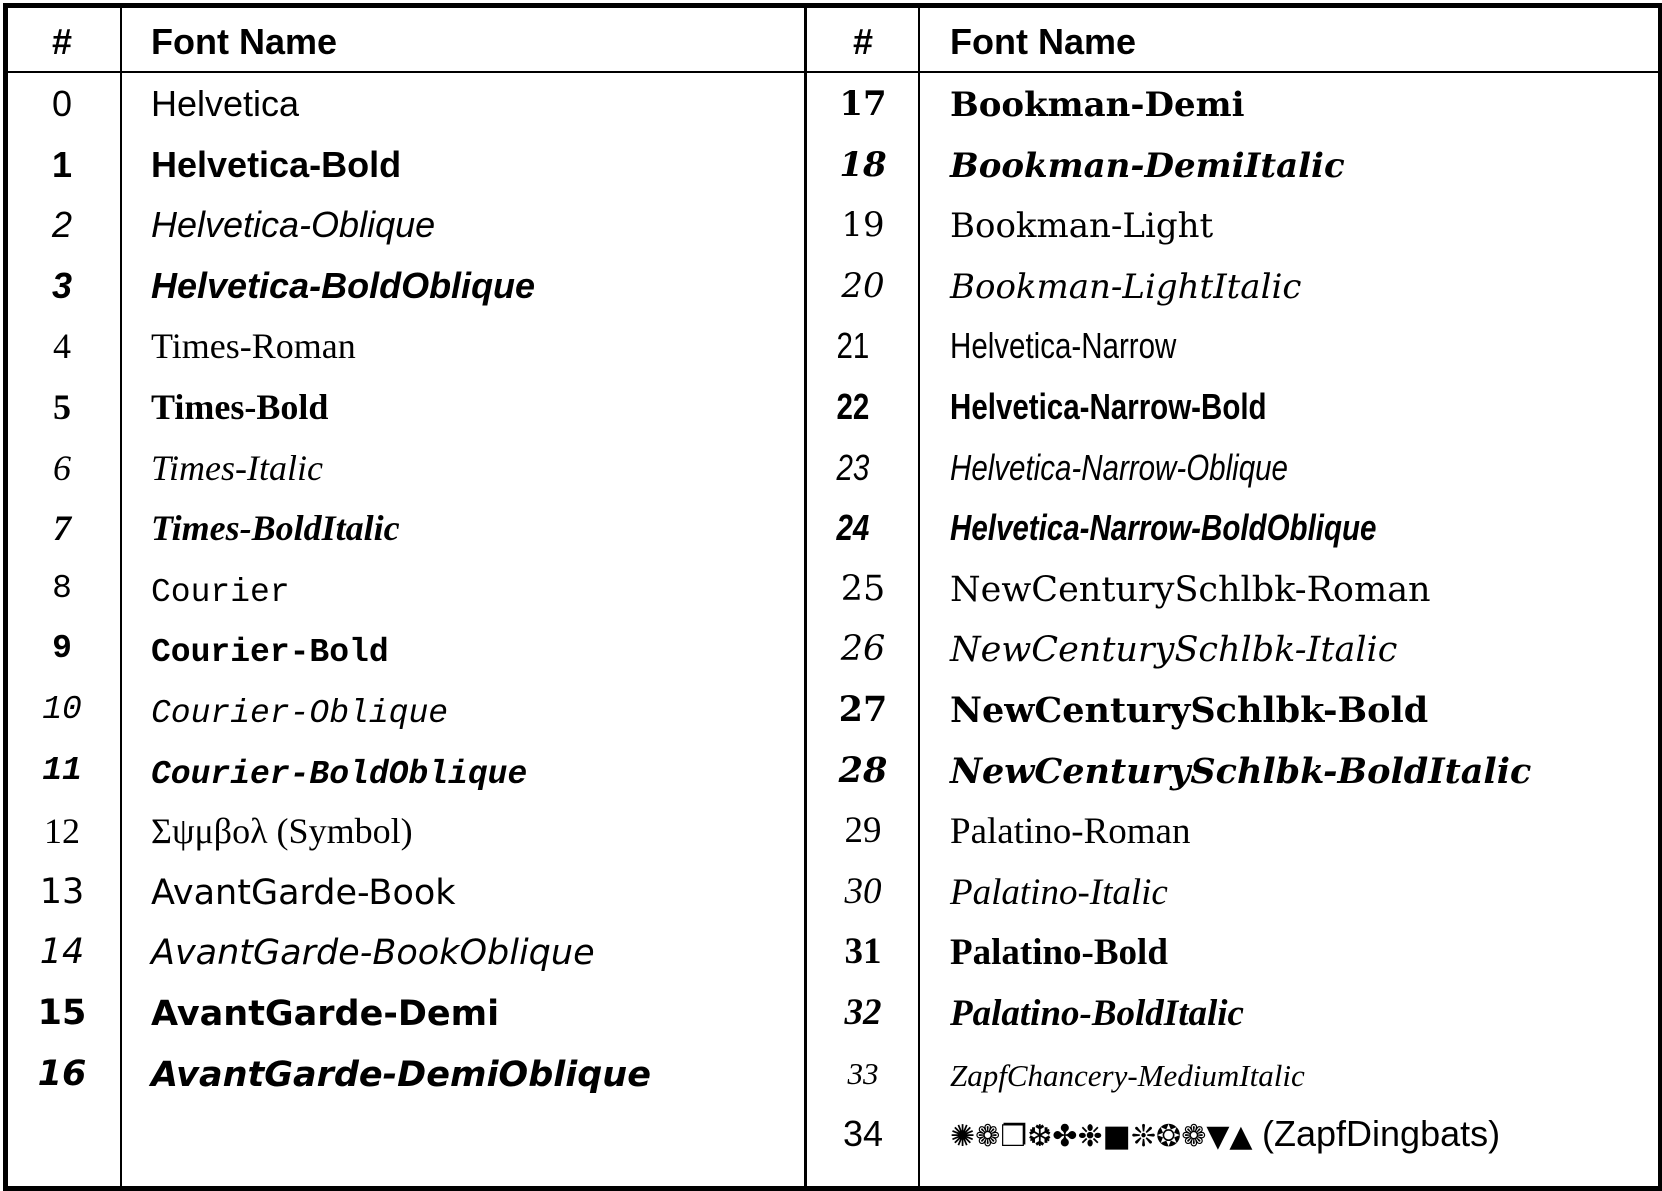 This screenshot has width=1662, height=1191. I want to click on font-name: Palatino-Italic, so click(1059, 892).